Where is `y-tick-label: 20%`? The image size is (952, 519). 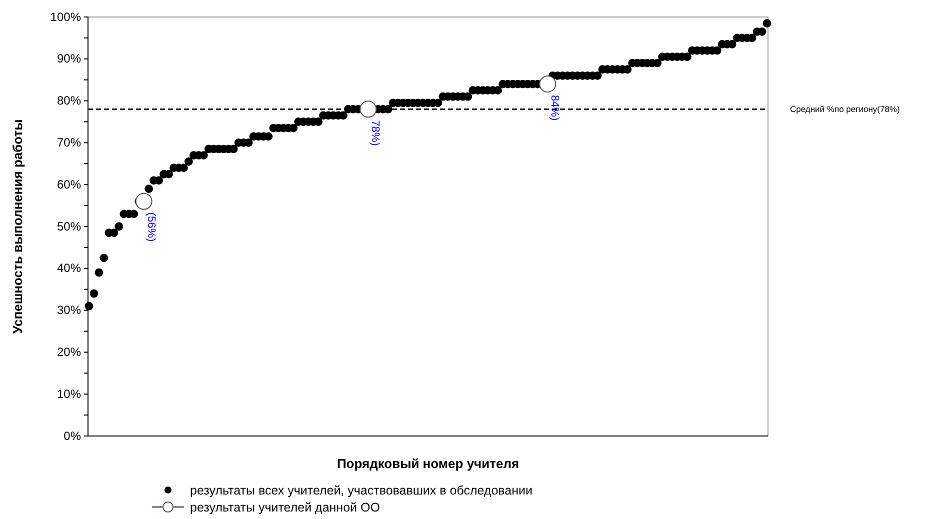 y-tick-label: 20% is located at coordinates (69, 352).